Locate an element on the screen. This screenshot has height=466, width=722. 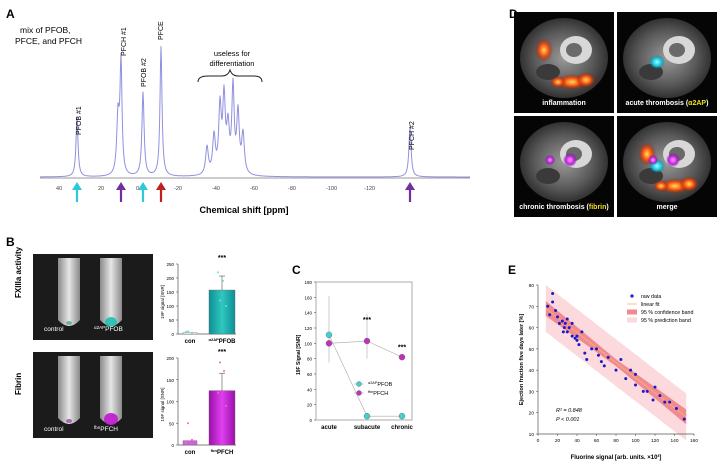
panel-e-letter: E is located at coordinates (512, 270).